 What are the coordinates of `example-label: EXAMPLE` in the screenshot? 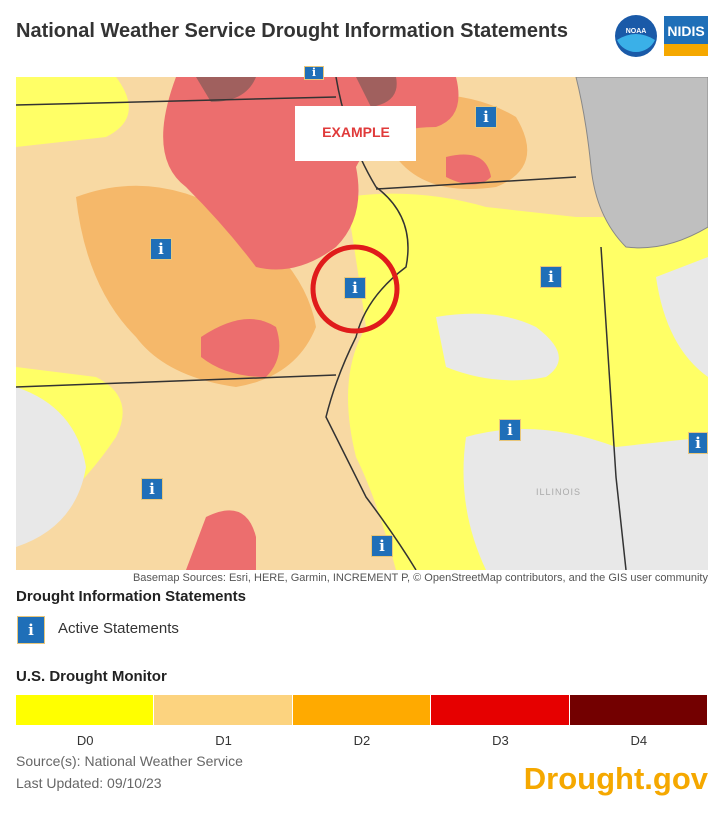 It's located at (356, 132).